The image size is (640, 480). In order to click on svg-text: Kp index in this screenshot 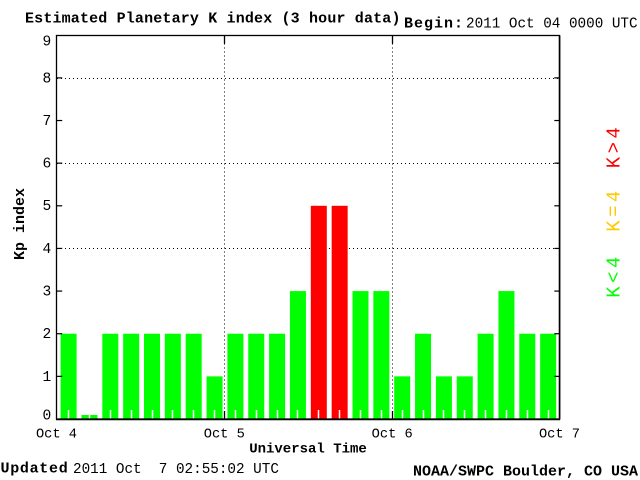, I will do `click(20, 224)`.